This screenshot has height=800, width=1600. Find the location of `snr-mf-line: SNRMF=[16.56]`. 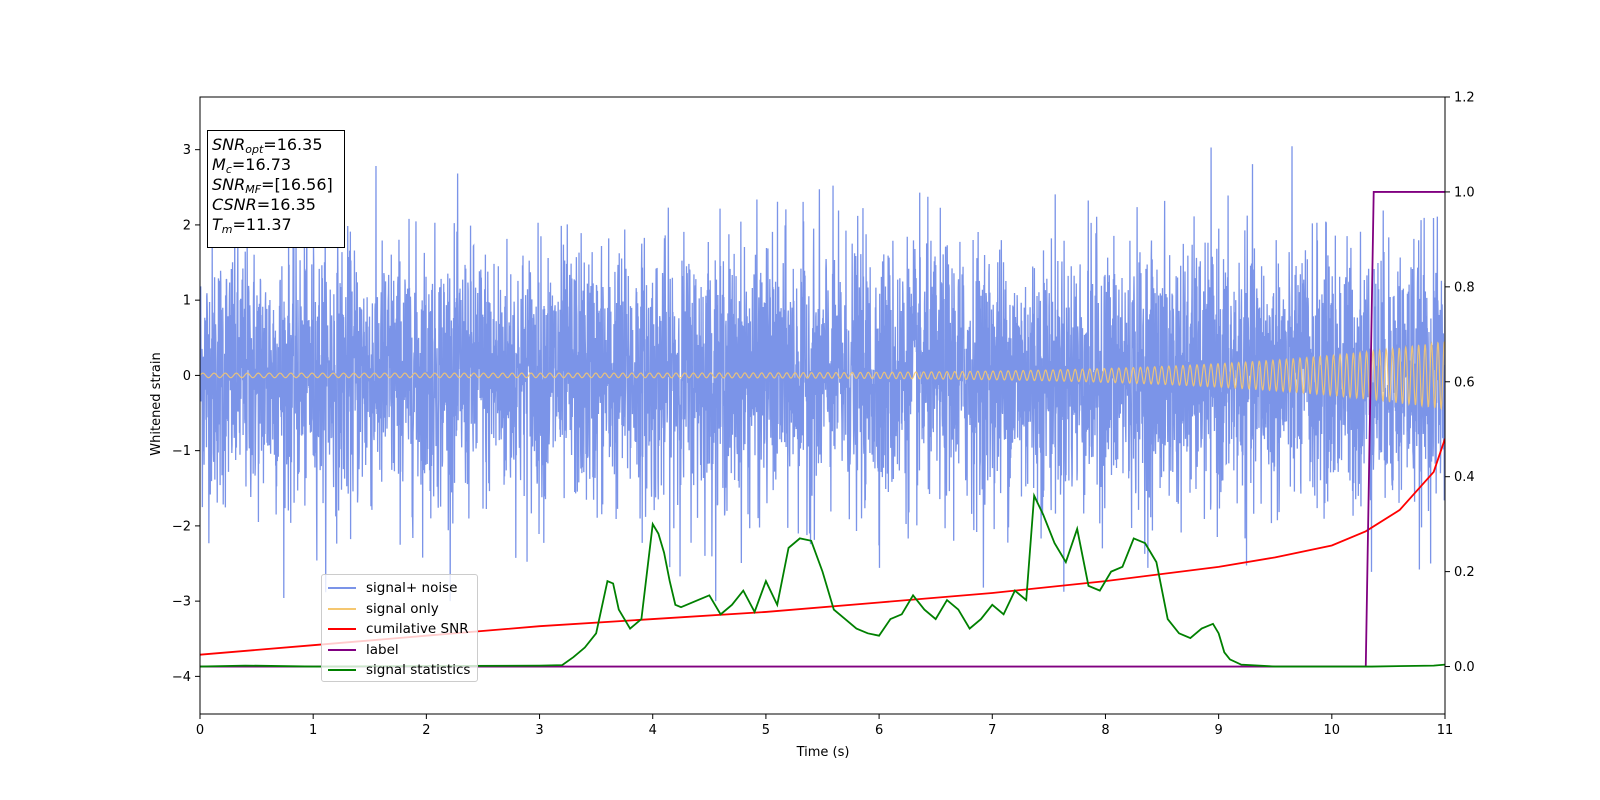

snr-mf-line: SNRMF=[16.56] is located at coordinates (272, 185).